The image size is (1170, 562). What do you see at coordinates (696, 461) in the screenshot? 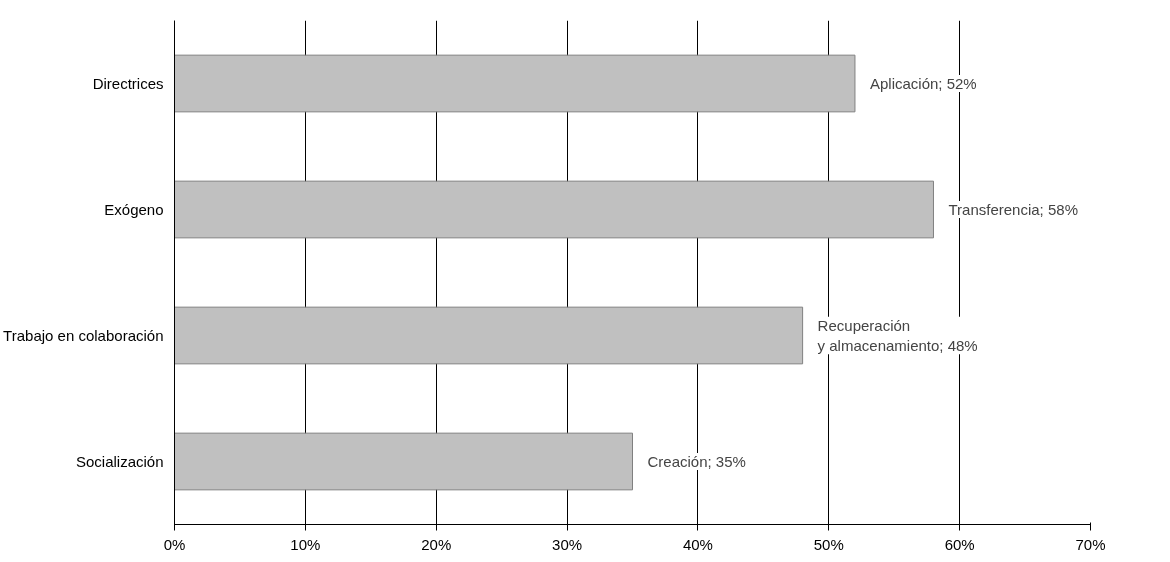
I see `data-label: Creación; 35%` at bounding box center [696, 461].